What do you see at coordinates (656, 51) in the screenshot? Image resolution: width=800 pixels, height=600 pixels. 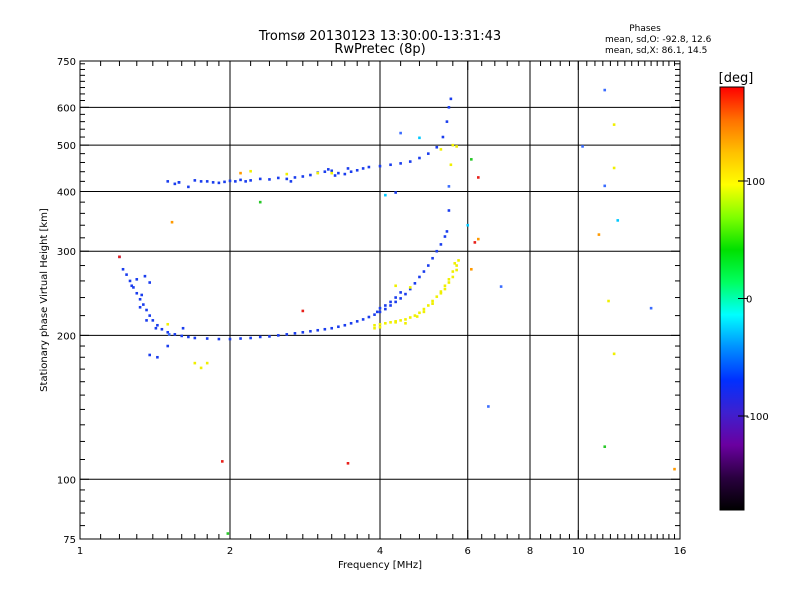 I see `stats-x-line: mean, sd,X: 86.1, 14.5` at bounding box center [656, 51].